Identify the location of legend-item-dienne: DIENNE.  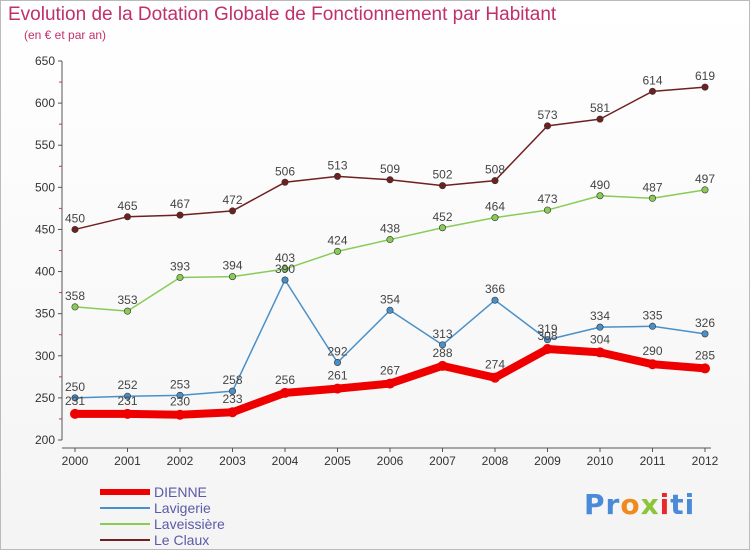
(200, 492).